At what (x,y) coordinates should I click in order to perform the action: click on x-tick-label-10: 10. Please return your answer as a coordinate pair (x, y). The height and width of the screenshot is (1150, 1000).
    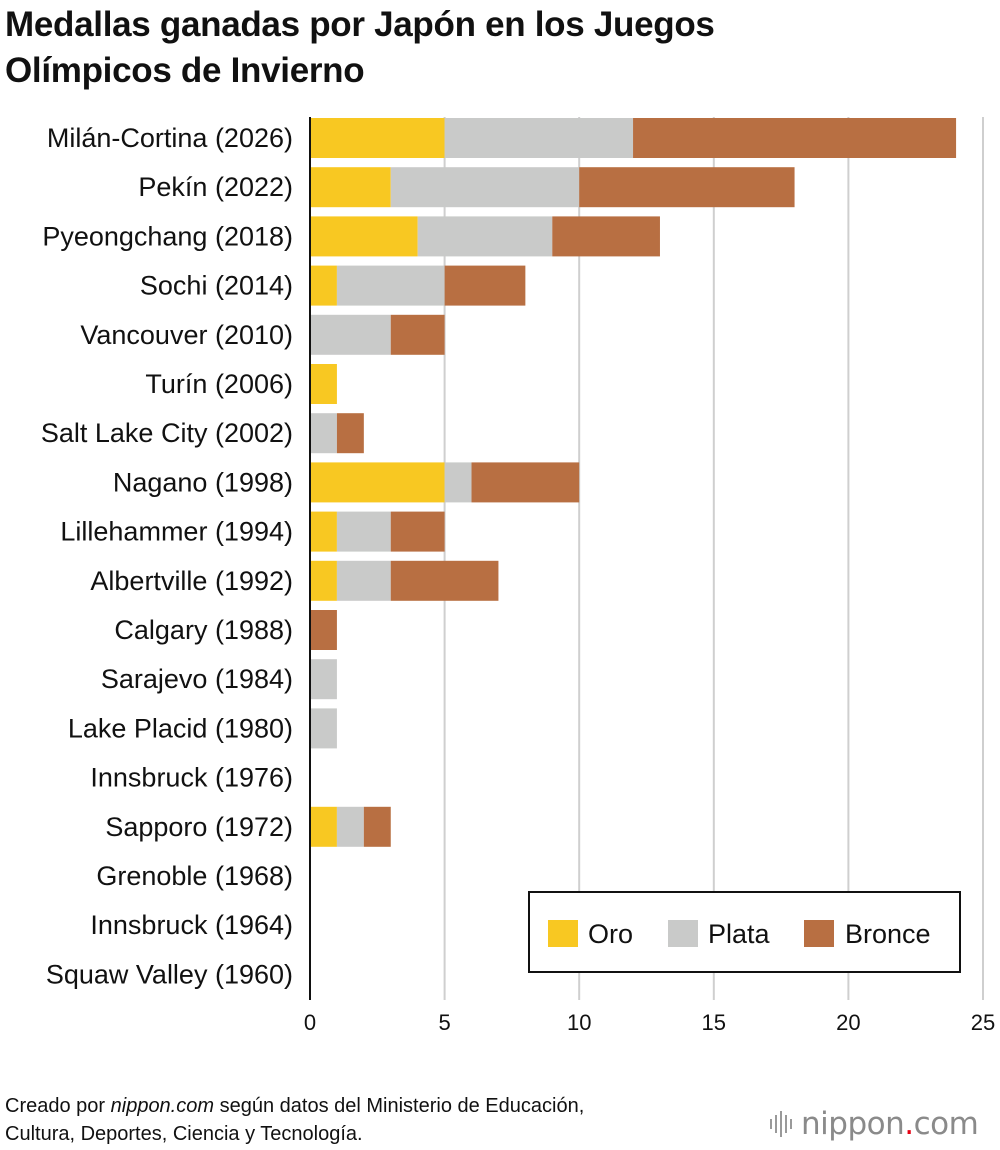
    Looking at the image, I should click on (579, 1022).